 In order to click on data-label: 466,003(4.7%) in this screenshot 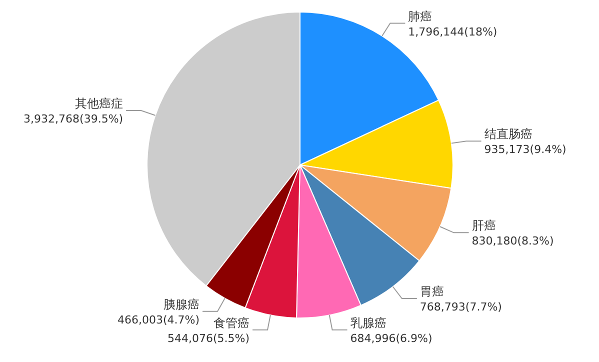, I will do `click(158, 319)`.